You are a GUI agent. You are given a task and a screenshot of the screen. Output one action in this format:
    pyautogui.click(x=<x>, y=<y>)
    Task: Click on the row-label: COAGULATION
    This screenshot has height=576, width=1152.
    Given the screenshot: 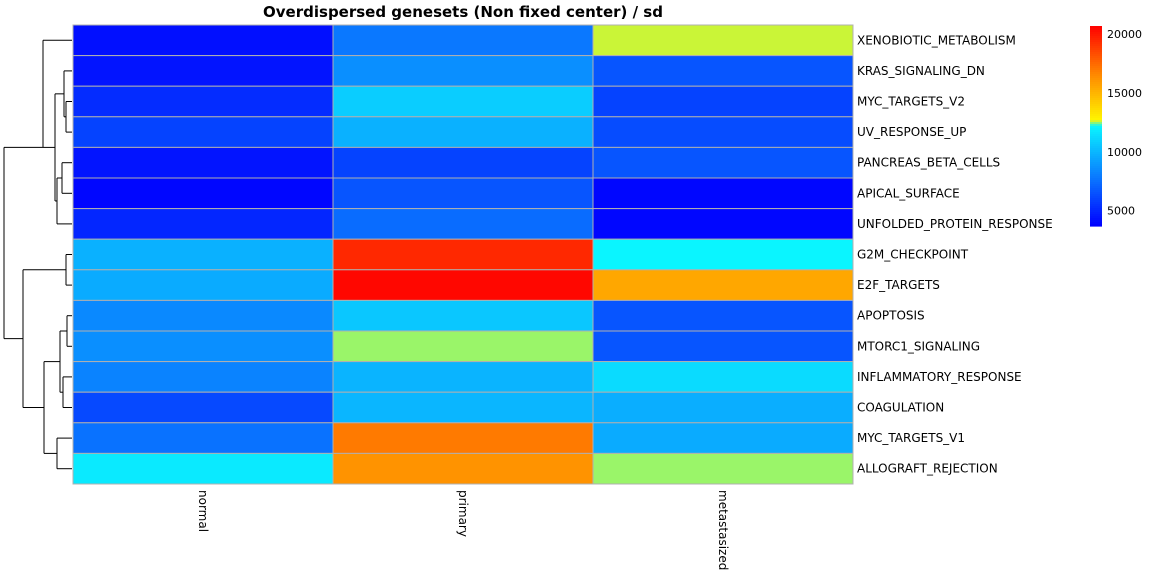 What is the action you would take?
    pyautogui.click(x=900, y=408)
    